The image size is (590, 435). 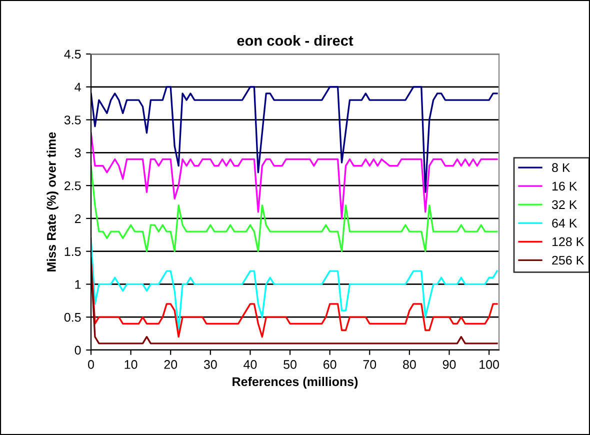 I want to click on legend-label: 16 K, so click(x=565, y=186).